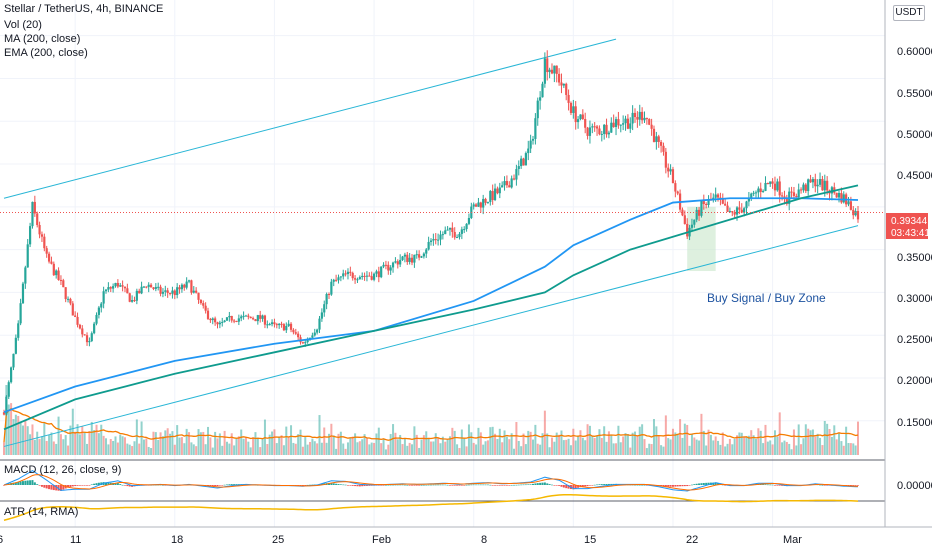 This screenshot has width=932, height=550. What do you see at coordinates (23, 25) in the screenshot?
I see `volume-legend: Vol (20)` at bounding box center [23, 25].